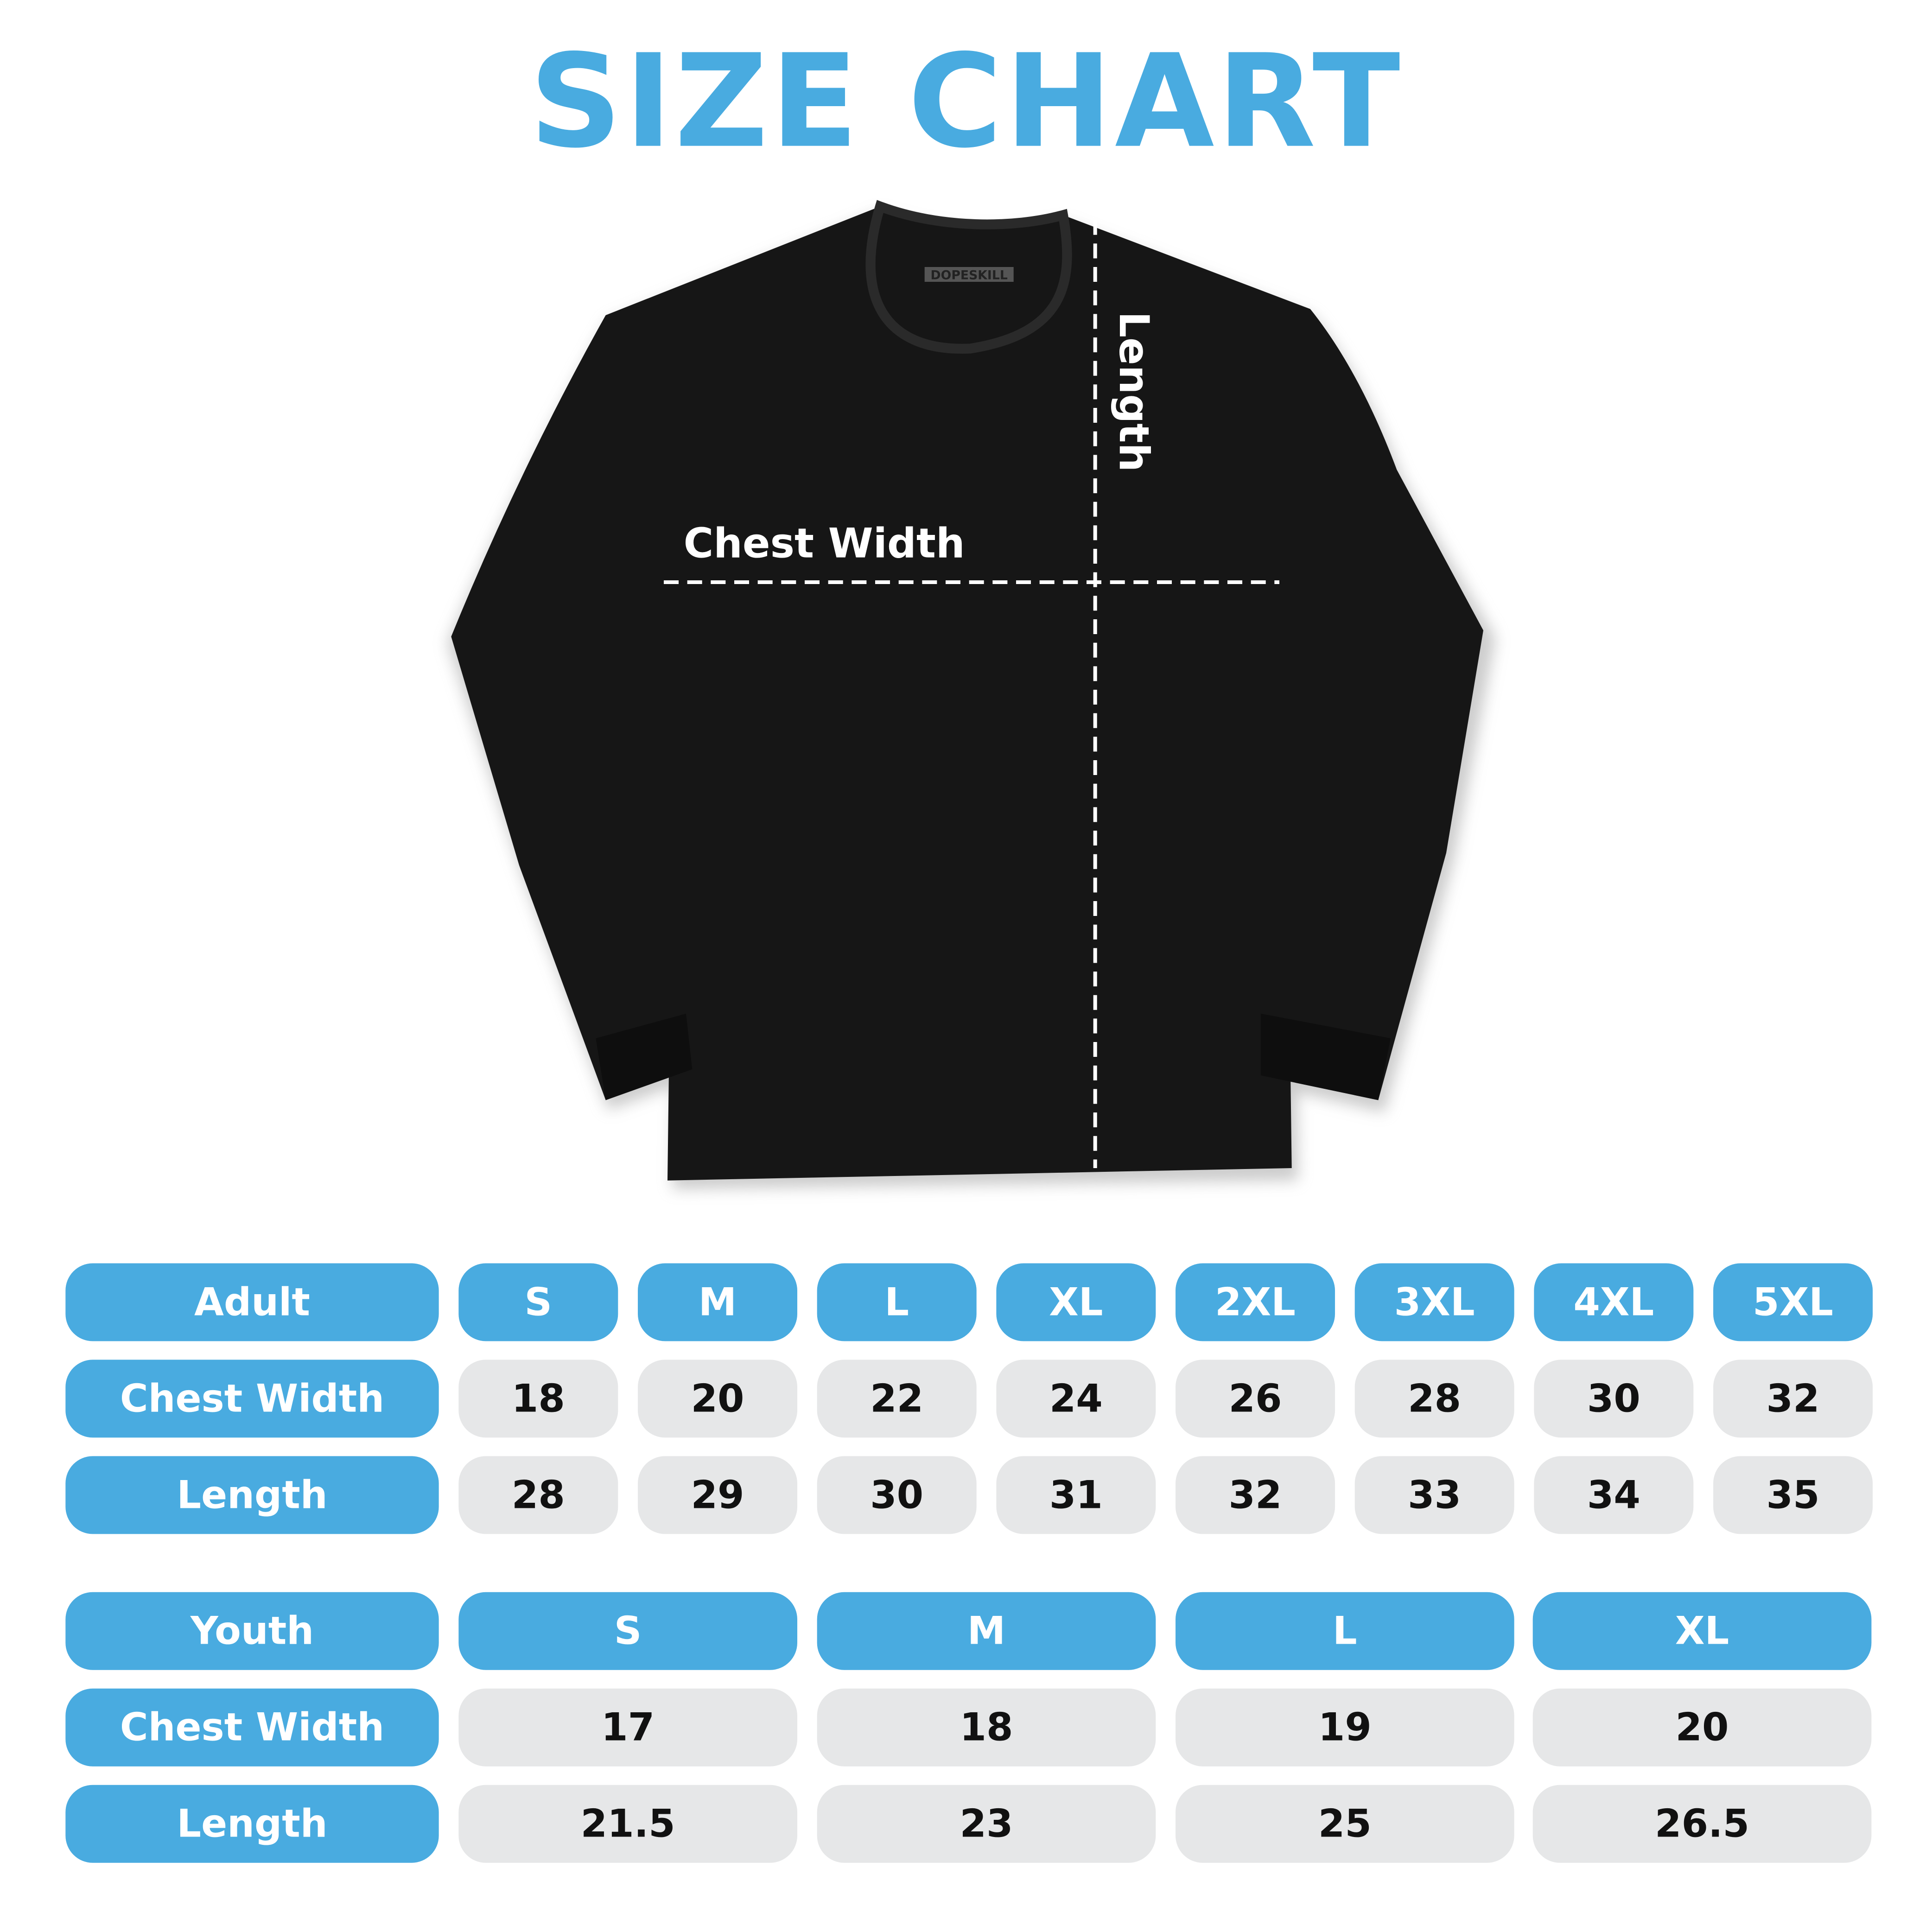  I want to click on table-cell: 25, so click(1345, 1824).